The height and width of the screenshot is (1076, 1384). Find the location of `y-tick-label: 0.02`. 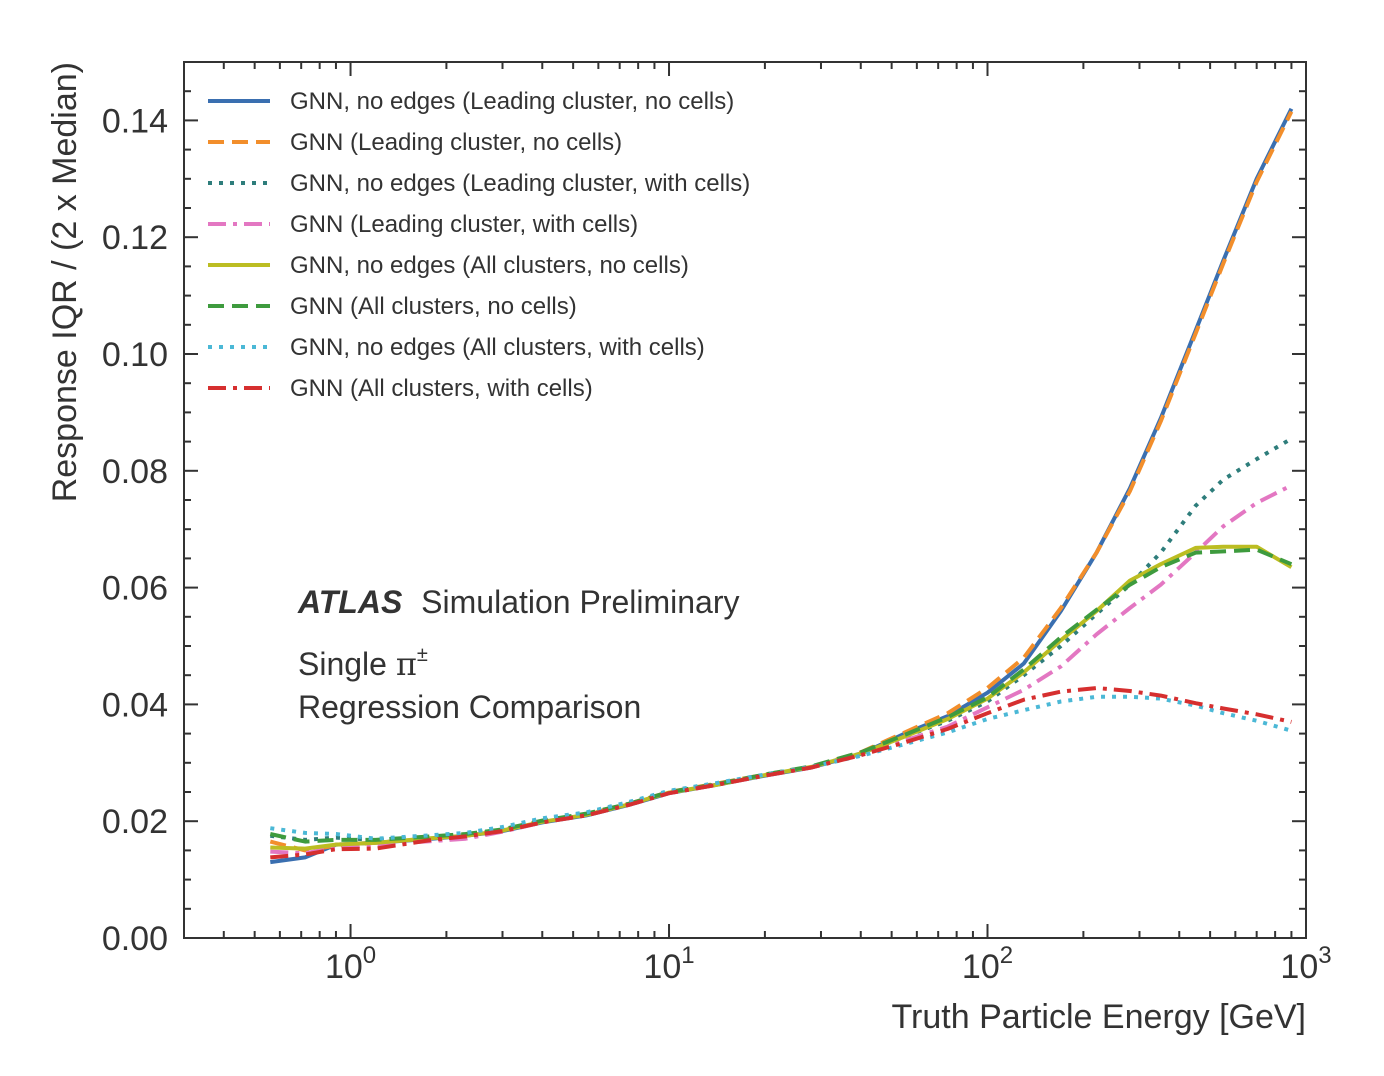

y-tick-label: 0.02 is located at coordinates (135, 822).